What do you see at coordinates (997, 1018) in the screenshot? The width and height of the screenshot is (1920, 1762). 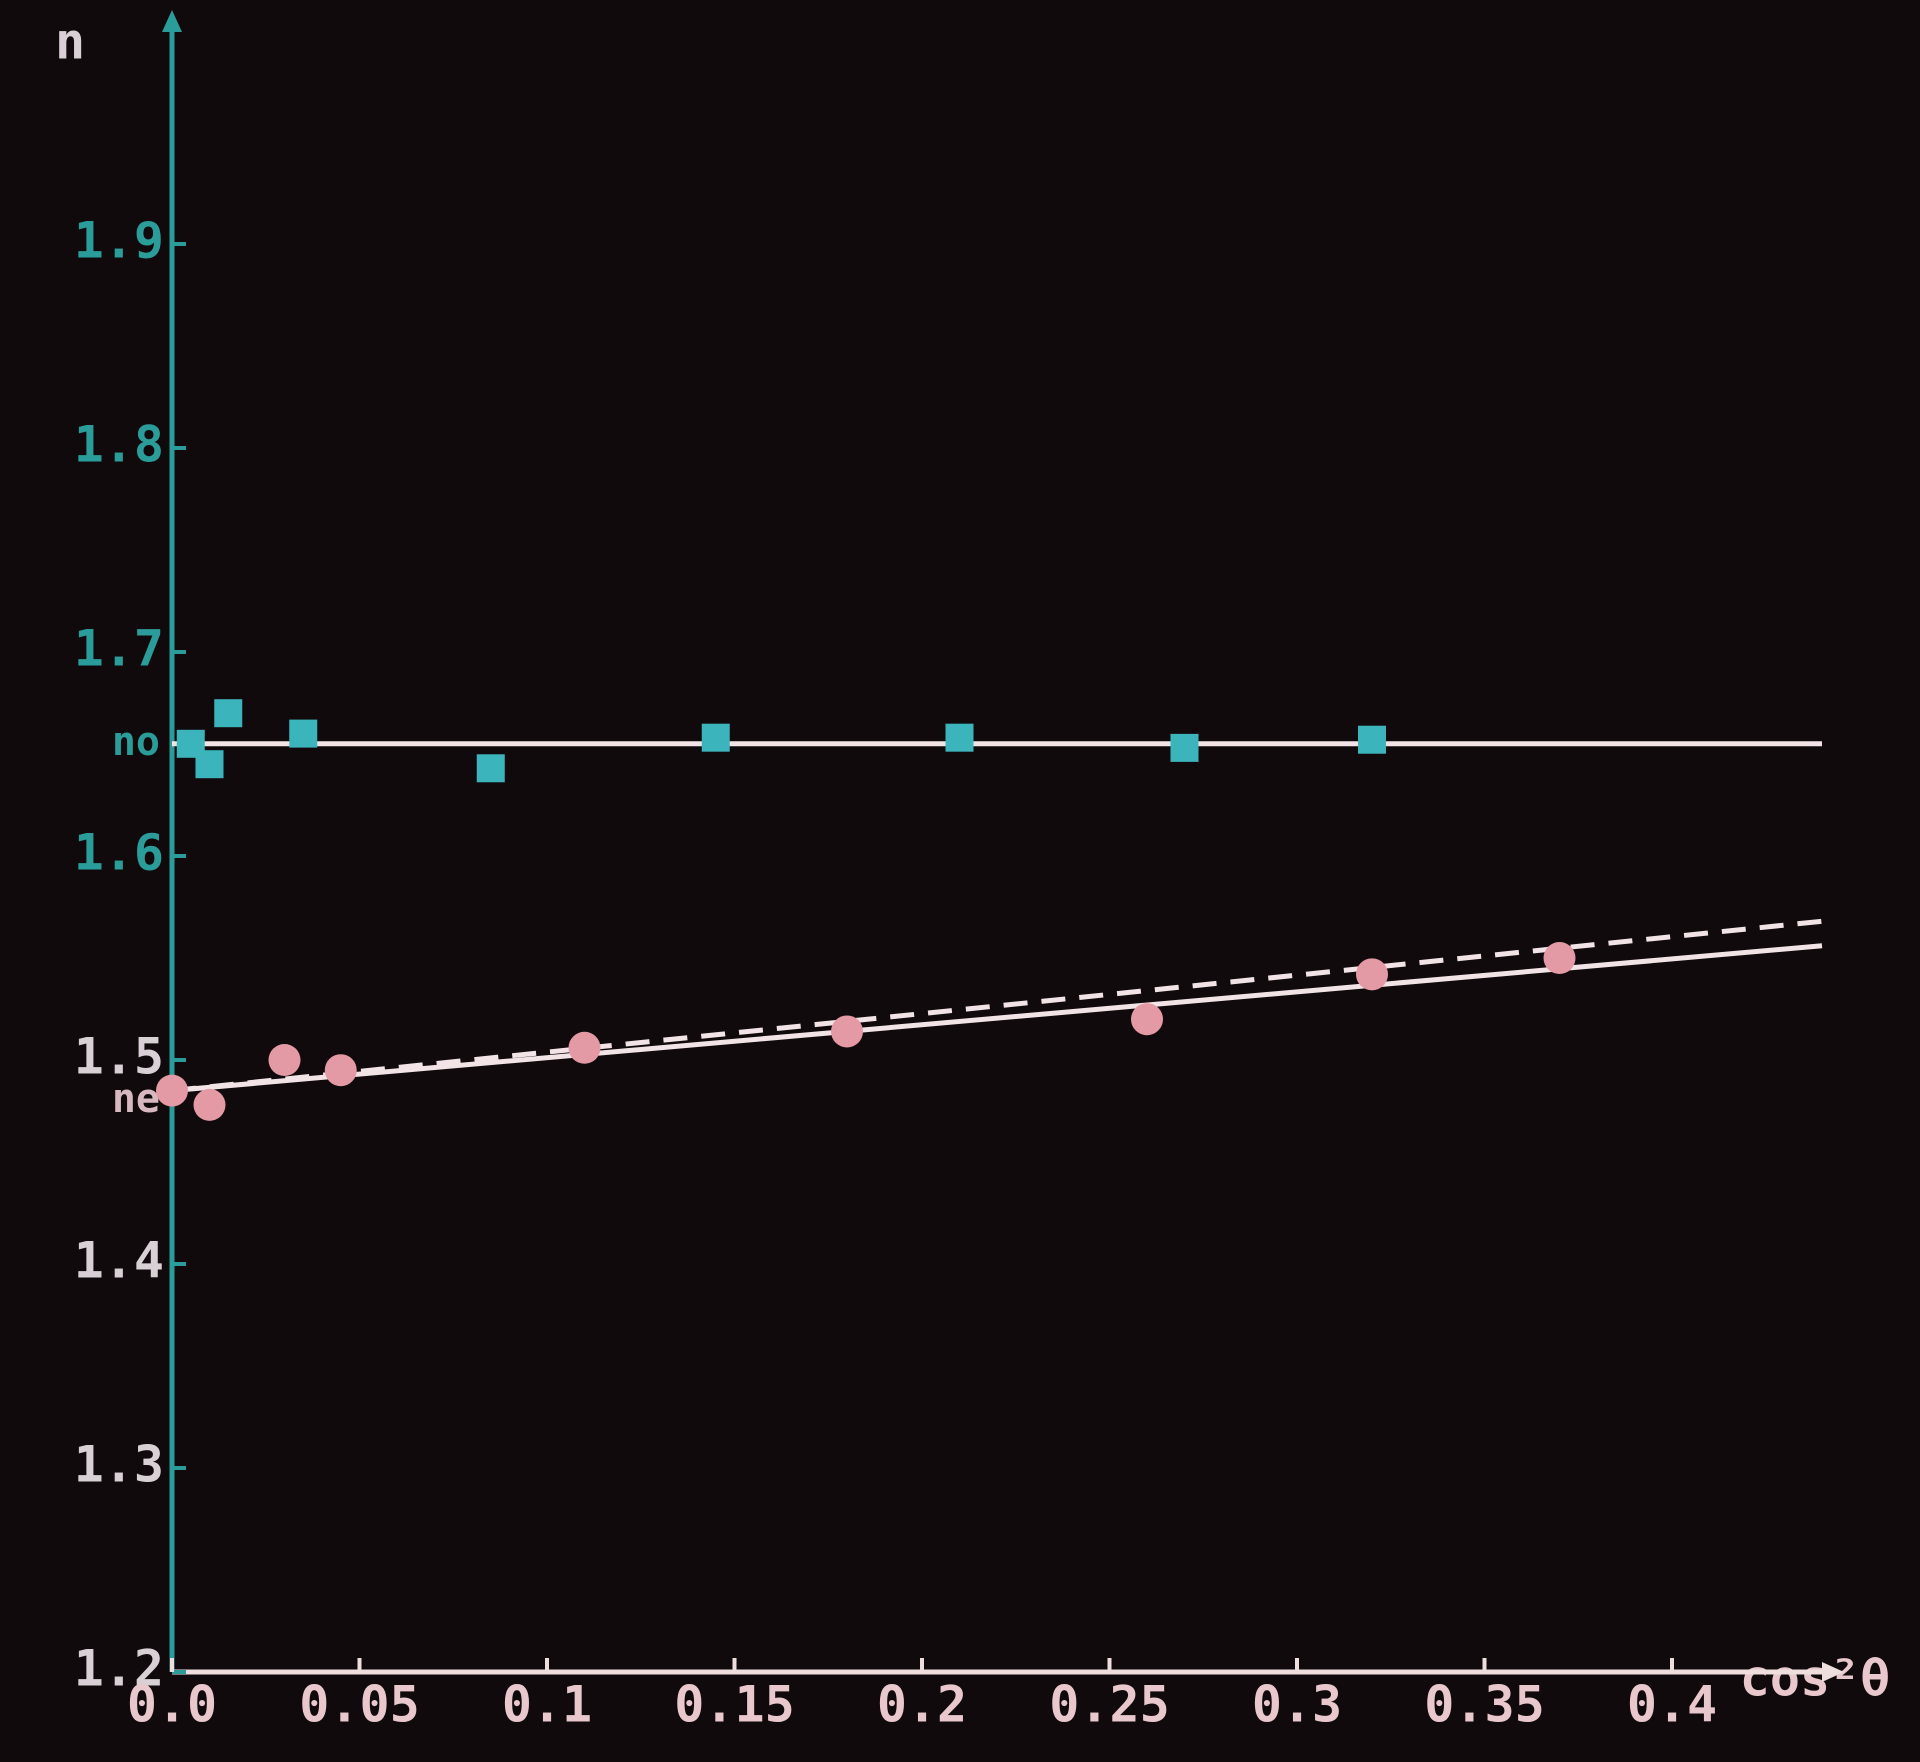 I see `fit-line` at bounding box center [997, 1018].